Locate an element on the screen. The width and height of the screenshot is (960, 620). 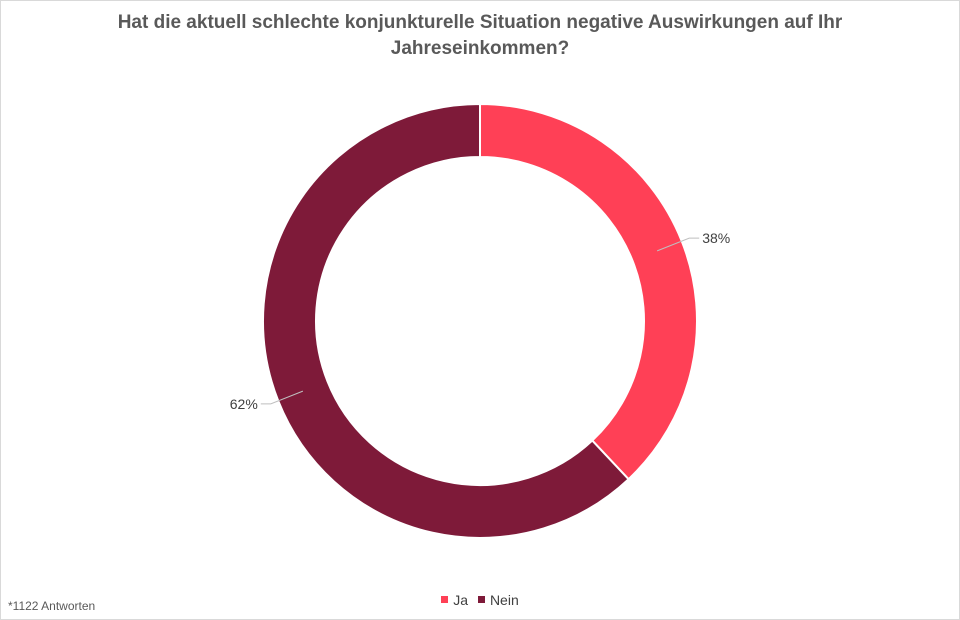
legend-label-nein: Nein is located at coordinates (504, 599).